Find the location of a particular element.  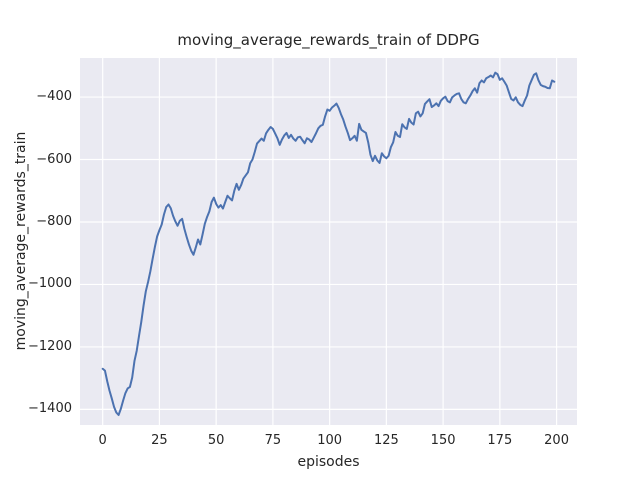

x-tick-label: 50 is located at coordinates (216, 440).